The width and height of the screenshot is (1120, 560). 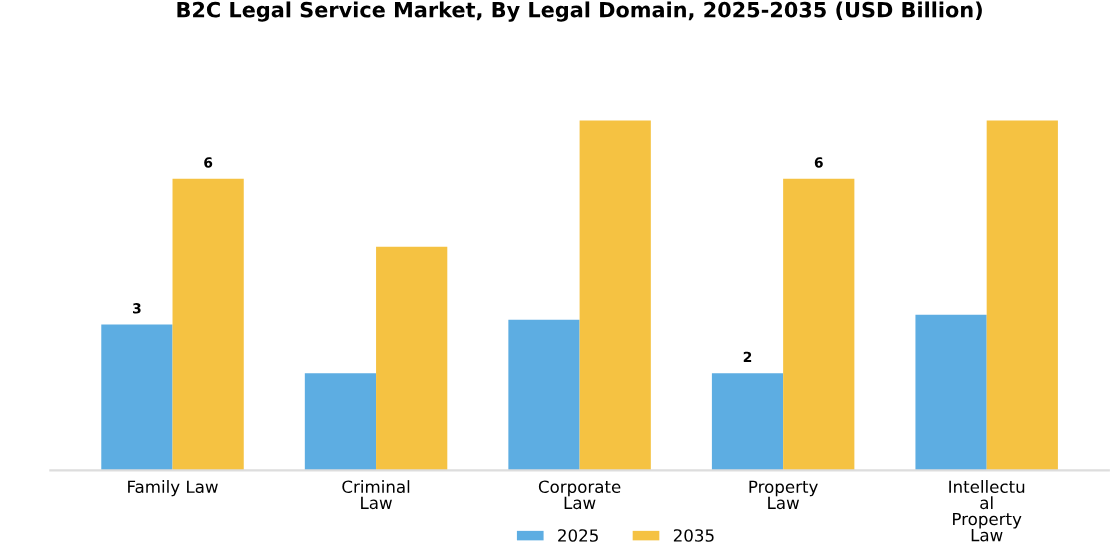 What do you see at coordinates (579, 495) in the screenshot?
I see `x-tick-label: Corporate Law` at bounding box center [579, 495].